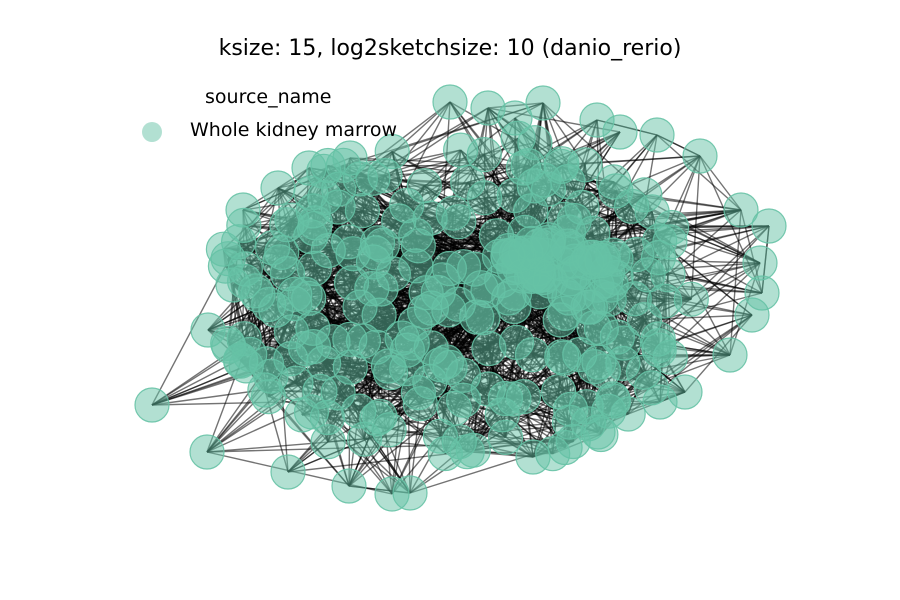 This screenshot has width=900, height=600. I want to click on legend-label: Whole kidney marrow, so click(294, 130).